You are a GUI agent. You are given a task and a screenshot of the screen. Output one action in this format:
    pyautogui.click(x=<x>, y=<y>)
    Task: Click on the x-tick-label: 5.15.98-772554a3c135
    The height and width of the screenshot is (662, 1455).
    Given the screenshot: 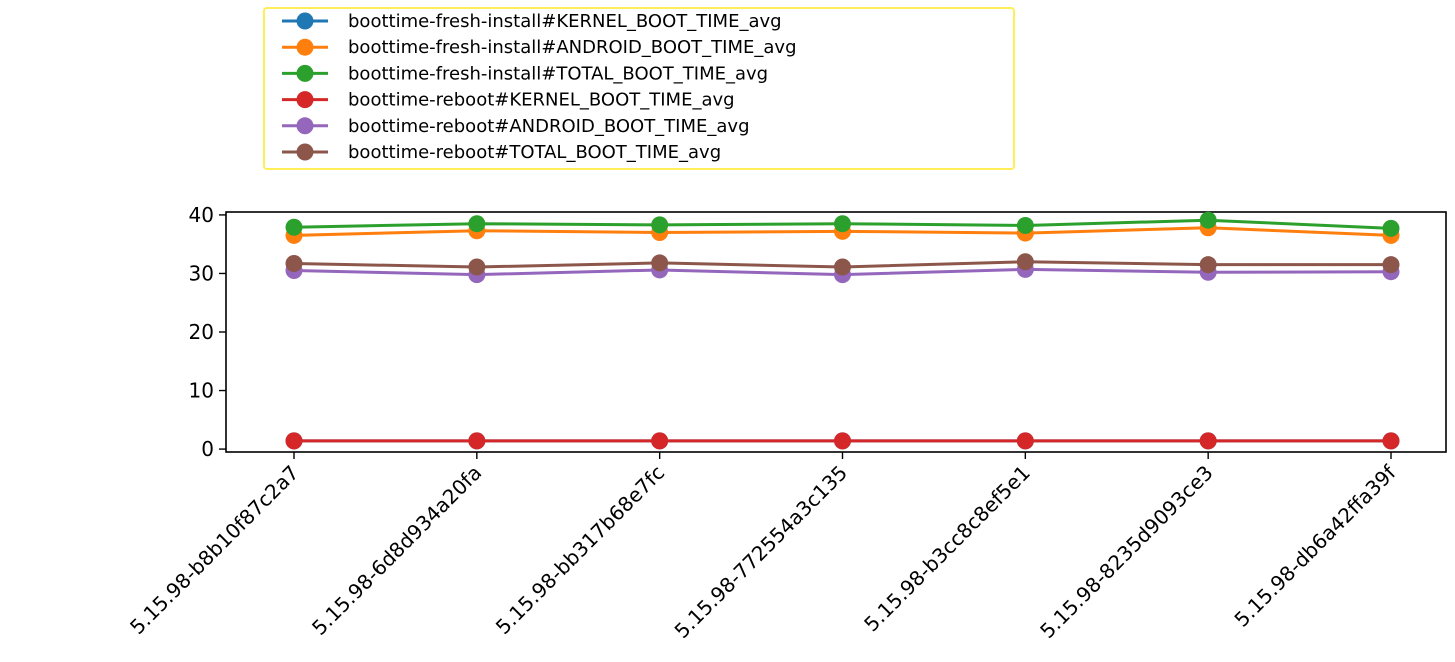 What is the action you would take?
    pyautogui.click(x=761, y=552)
    